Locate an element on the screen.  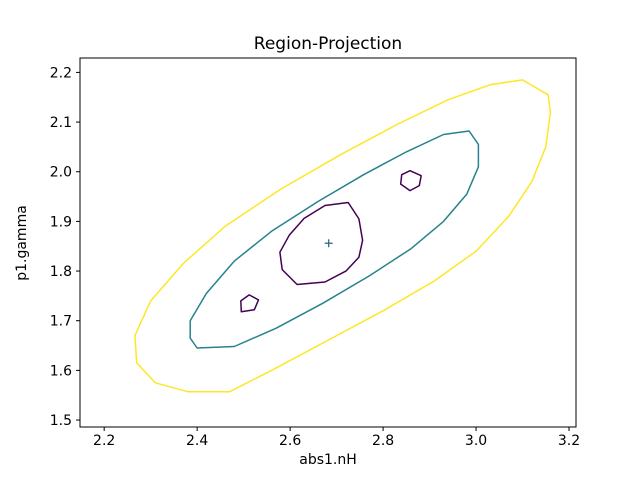
y-tick-label: 2.0 is located at coordinates (61, 173).